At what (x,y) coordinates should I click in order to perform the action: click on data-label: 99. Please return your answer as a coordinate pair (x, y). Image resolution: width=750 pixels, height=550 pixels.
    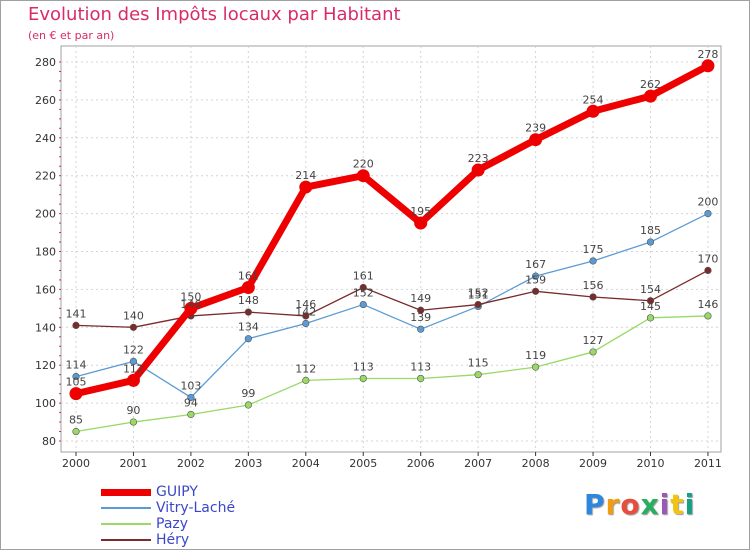
    Looking at the image, I should click on (248, 393).